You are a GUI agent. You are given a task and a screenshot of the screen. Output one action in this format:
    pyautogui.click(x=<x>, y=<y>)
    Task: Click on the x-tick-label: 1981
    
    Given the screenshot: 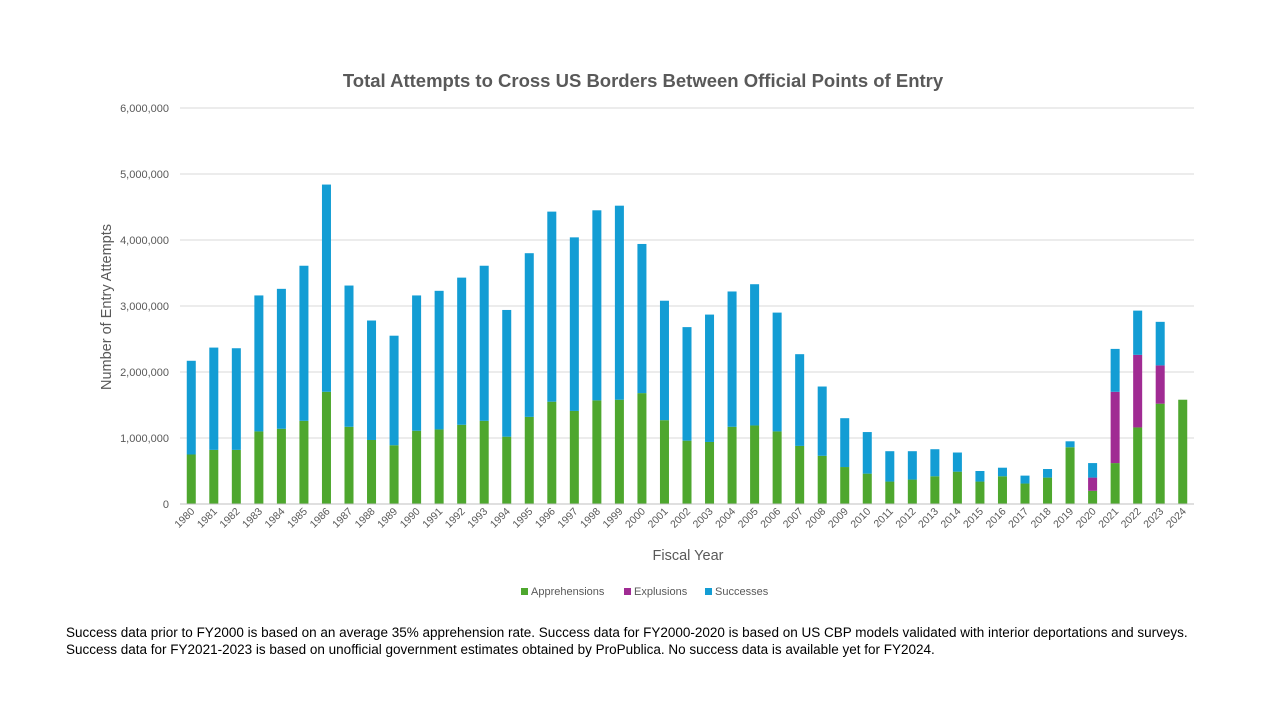 What is the action you would take?
    pyautogui.click(x=207, y=518)
    